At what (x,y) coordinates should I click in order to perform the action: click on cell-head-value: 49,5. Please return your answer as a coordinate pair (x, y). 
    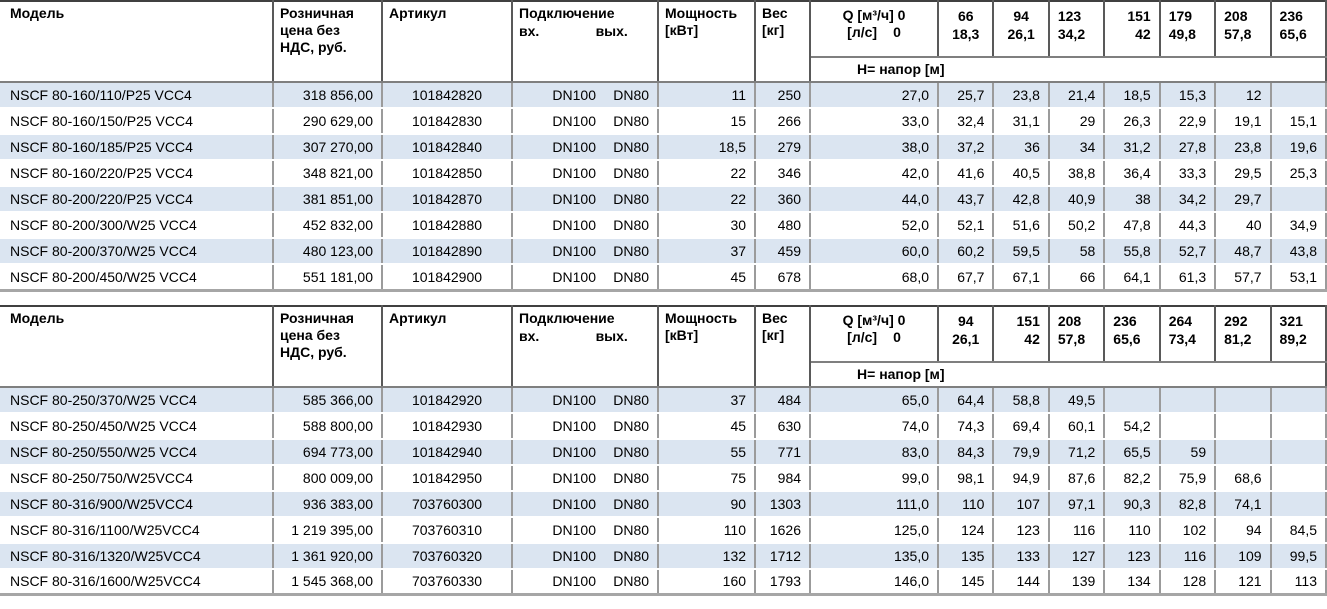
    Looking at the image, I should click on (1077, 400).